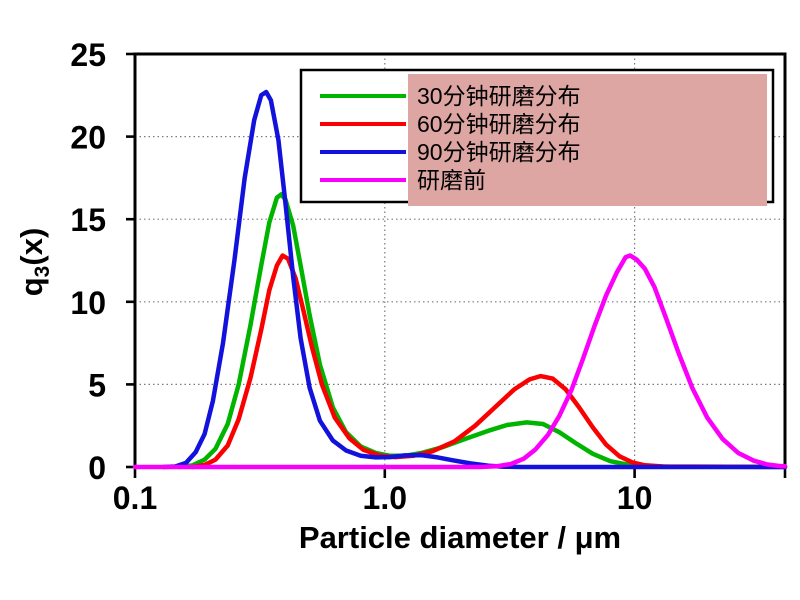  What do you see at coordinates (587, 140) in the screenshot?
I see `legend-highlight` at bounding box center [587, 140].